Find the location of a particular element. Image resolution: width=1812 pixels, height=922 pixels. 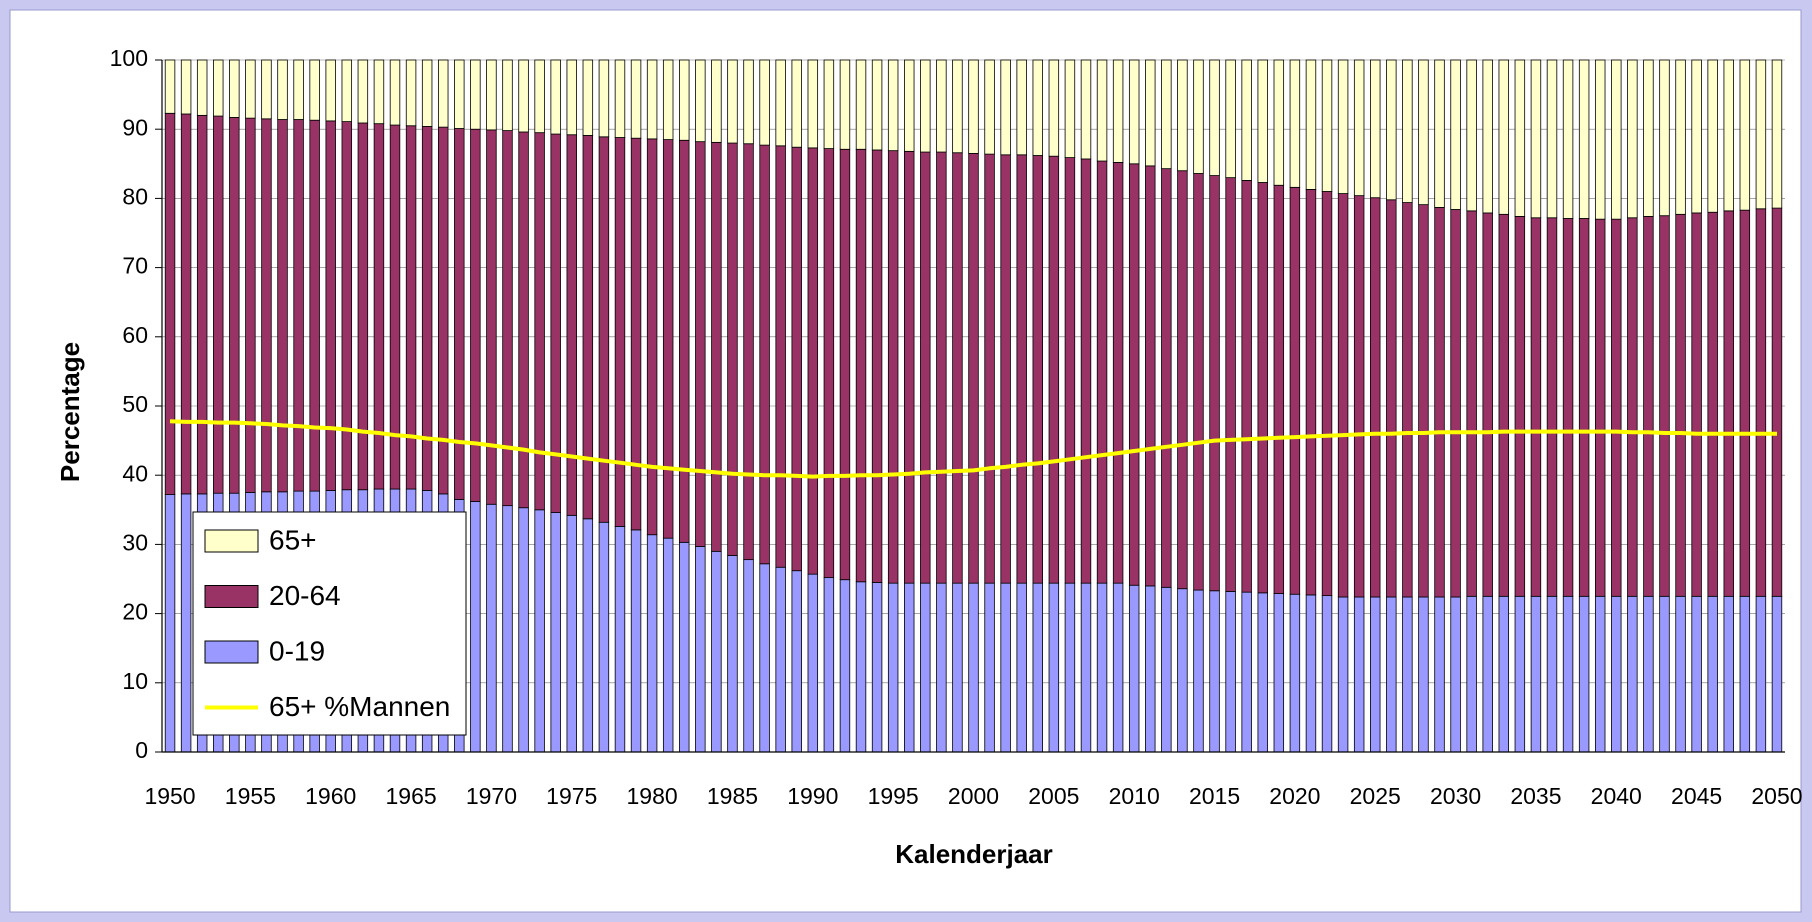

x-tick-label: 1955 is located at coordinates (250, 796).